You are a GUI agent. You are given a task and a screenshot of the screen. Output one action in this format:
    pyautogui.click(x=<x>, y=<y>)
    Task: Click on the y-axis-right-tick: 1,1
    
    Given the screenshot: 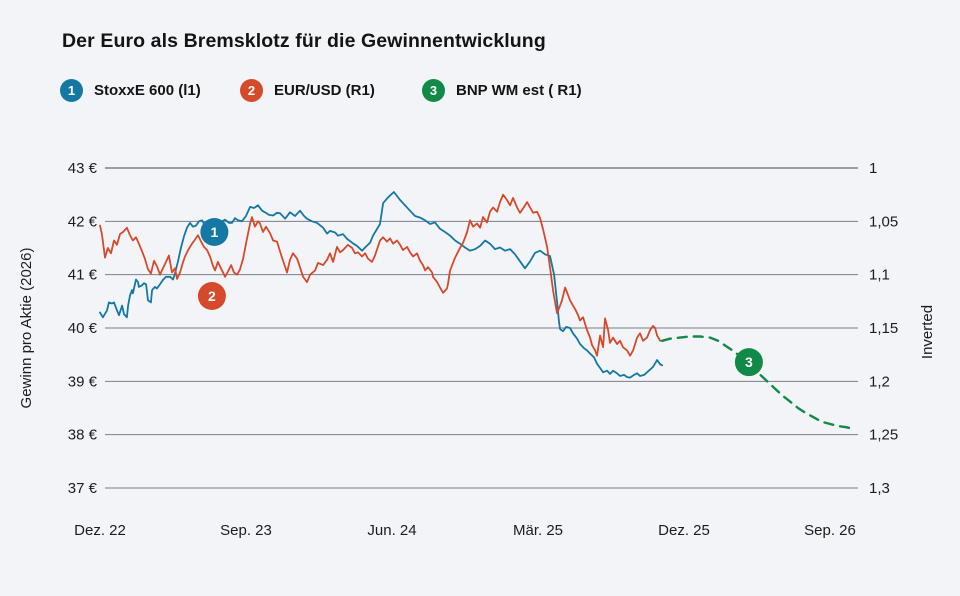 What is the action you would take?
    pyautogui.click(x=879, y=275)
    